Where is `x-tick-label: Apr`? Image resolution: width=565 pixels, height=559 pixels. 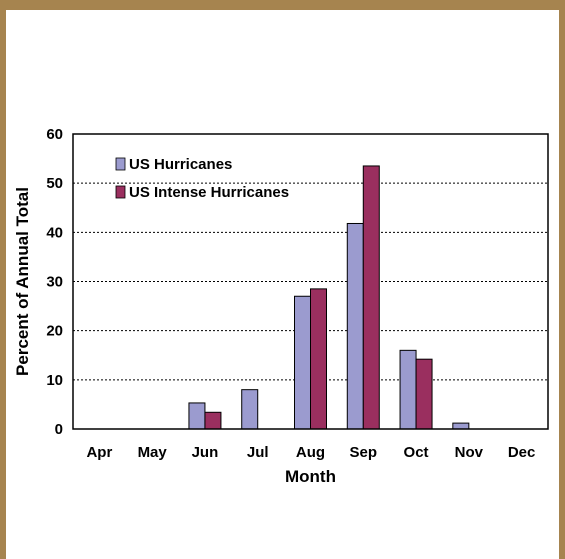
x-tick-label: Apr is located at coordinates (99, 452).